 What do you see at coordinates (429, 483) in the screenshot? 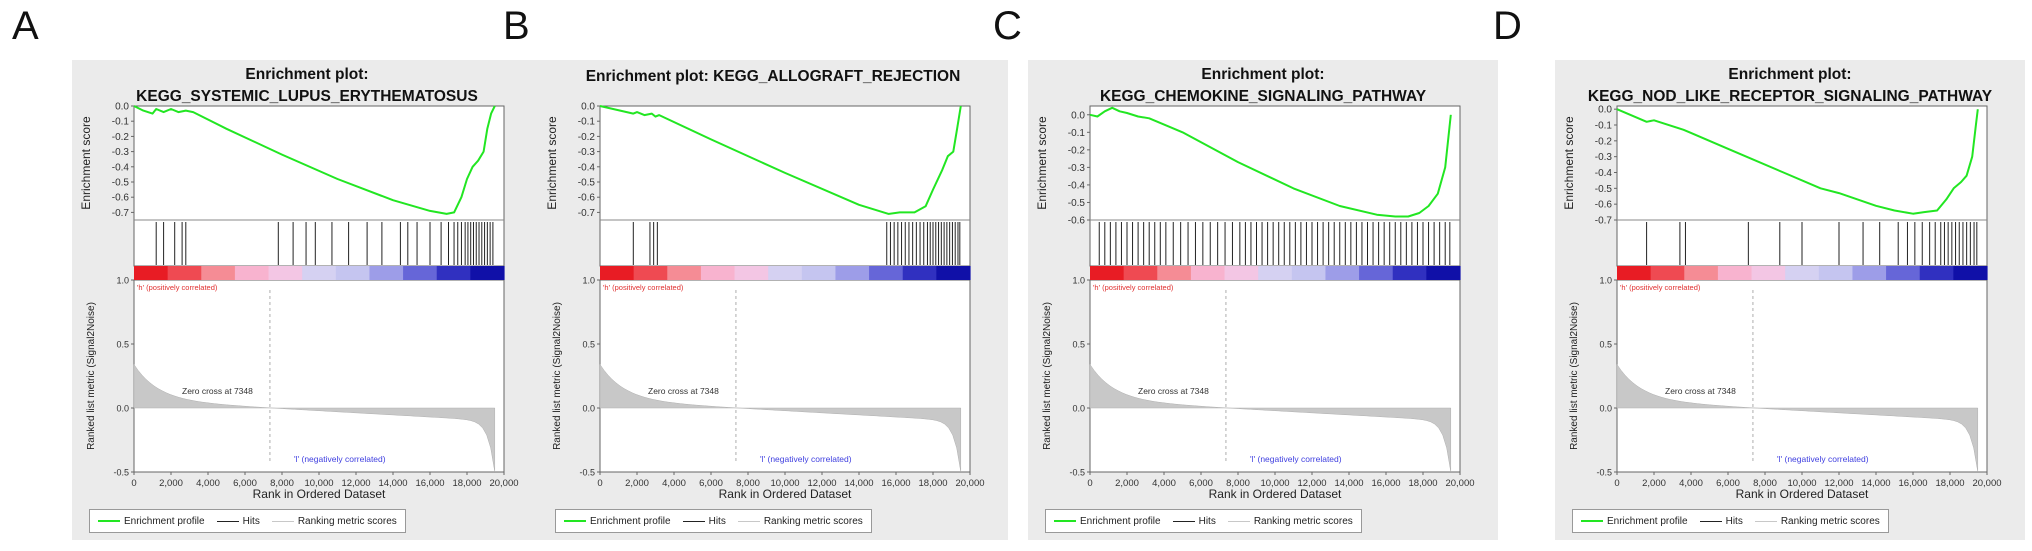
I see `x-tick-label: 16,000` at bounding box center [429, 483].